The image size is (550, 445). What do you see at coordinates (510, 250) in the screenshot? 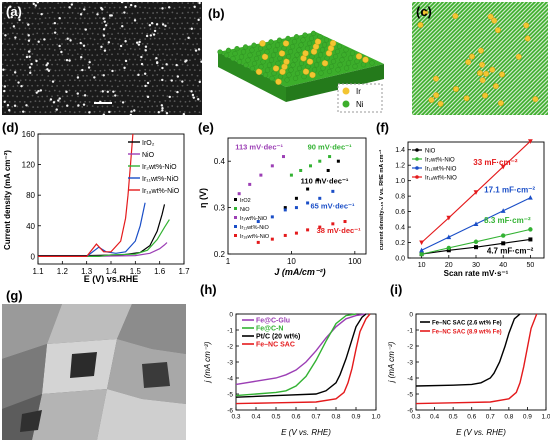
I see `capacitance-annotation: 4.7 mF·cm⁻²` at bounding box center [510, 250].